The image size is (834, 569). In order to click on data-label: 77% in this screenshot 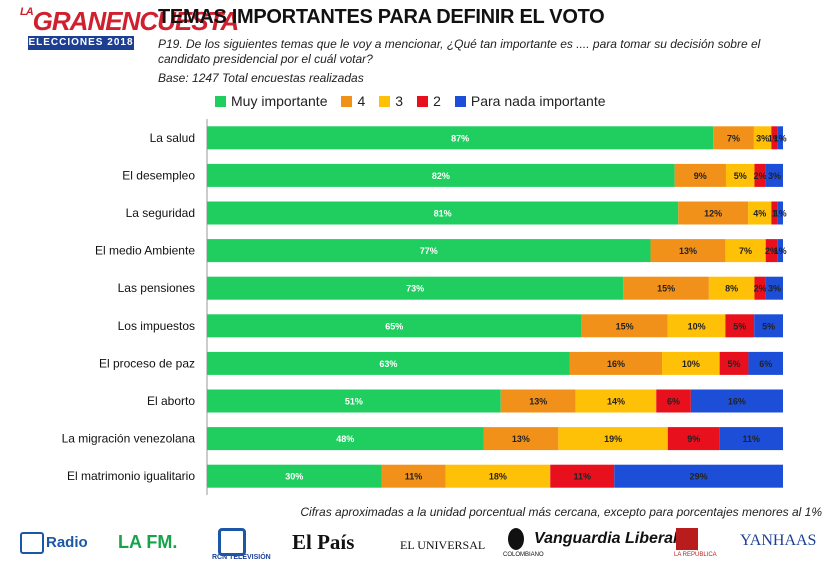, I will do `click(429, 251)`.